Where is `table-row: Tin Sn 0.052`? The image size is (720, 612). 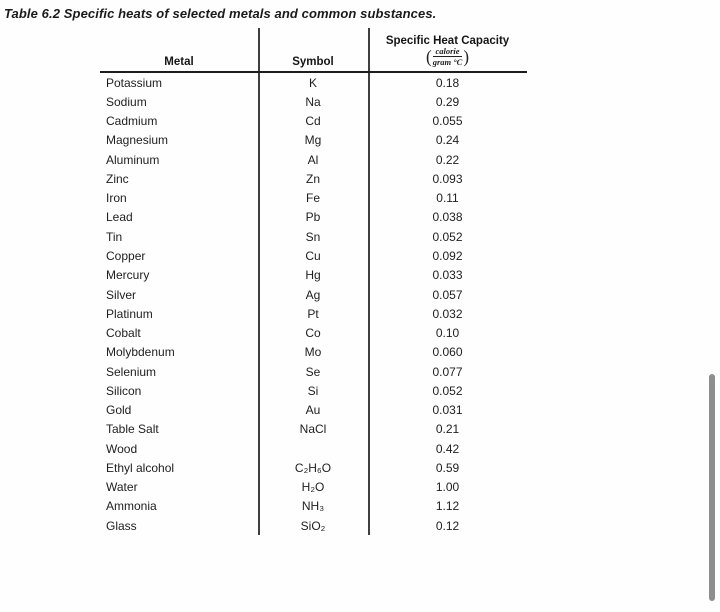
table-row: Tin Sn 0.052 is located at coordinates (313, 236).